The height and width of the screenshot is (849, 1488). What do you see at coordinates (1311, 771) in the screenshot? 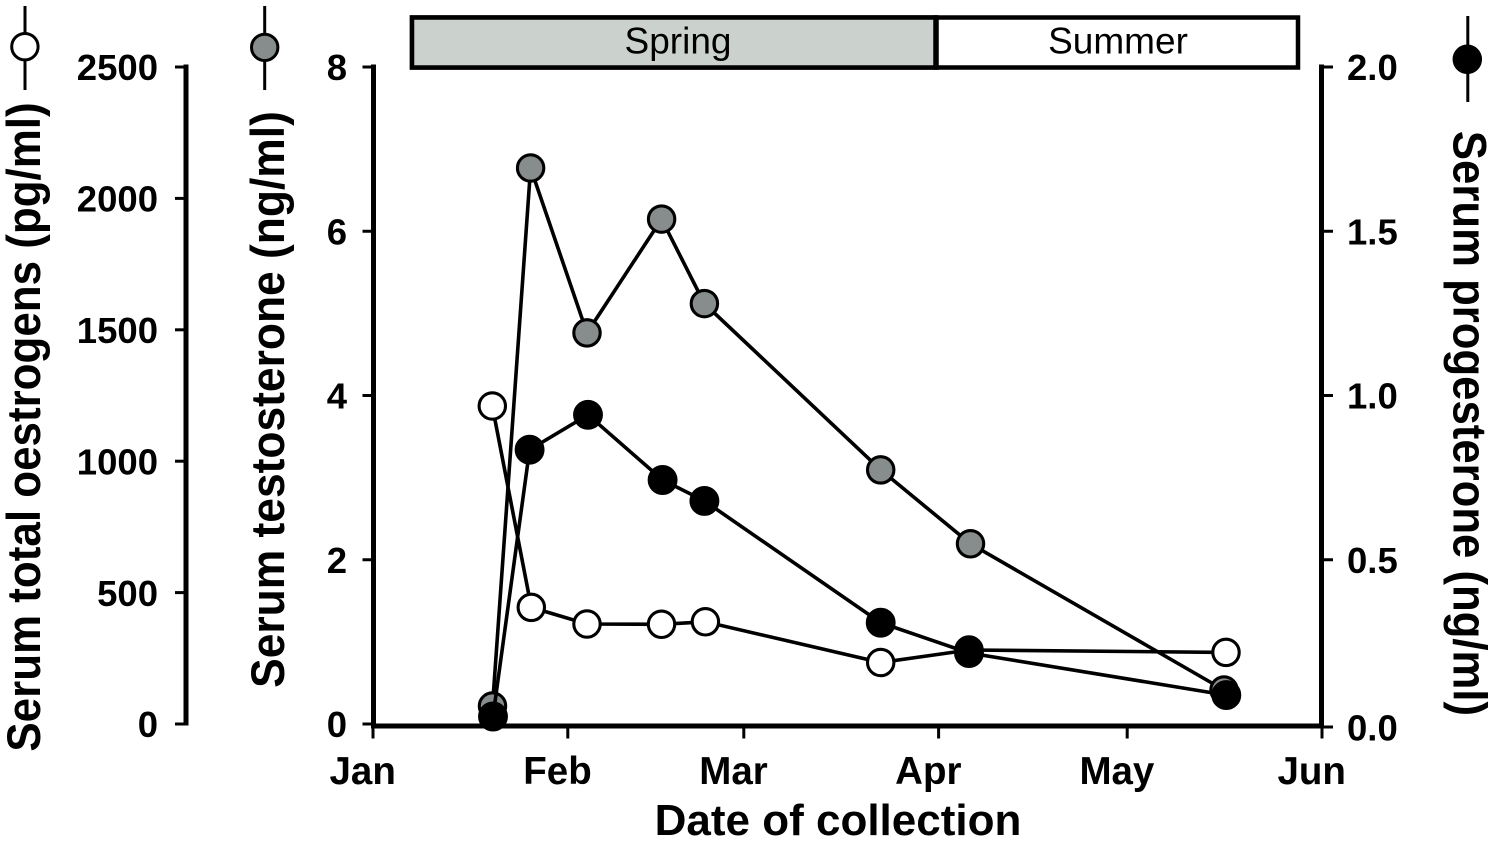
I see `svg-text: Jun` at bounding box center [1311, 771].